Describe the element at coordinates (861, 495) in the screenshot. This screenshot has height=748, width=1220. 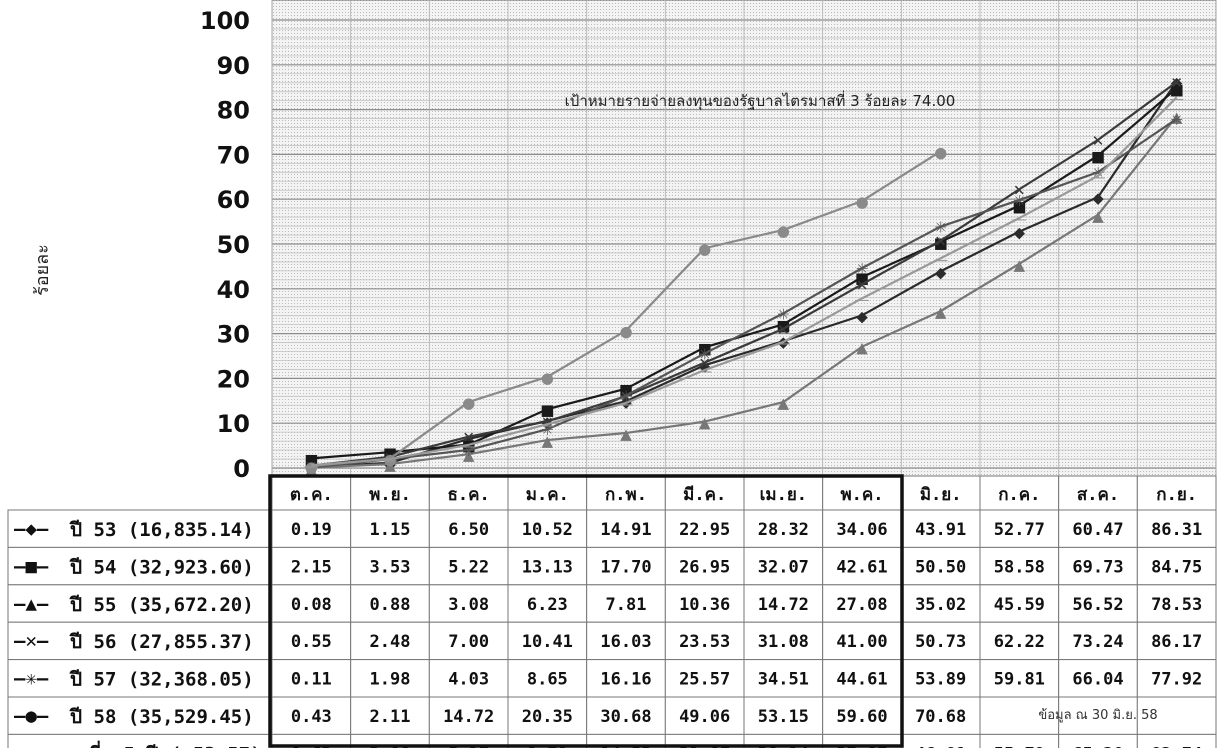
I see `month-label: พ.ค.` at that location.